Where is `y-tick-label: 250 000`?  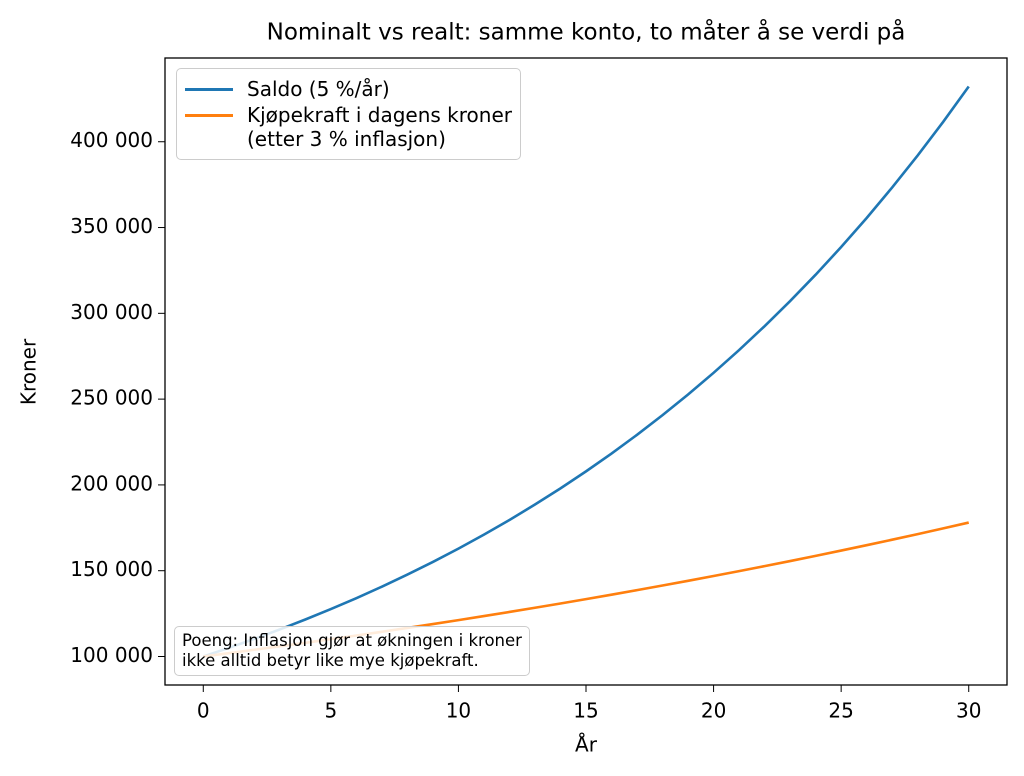 y-tick-label: 250 000 is located at coordinates (111, 398).